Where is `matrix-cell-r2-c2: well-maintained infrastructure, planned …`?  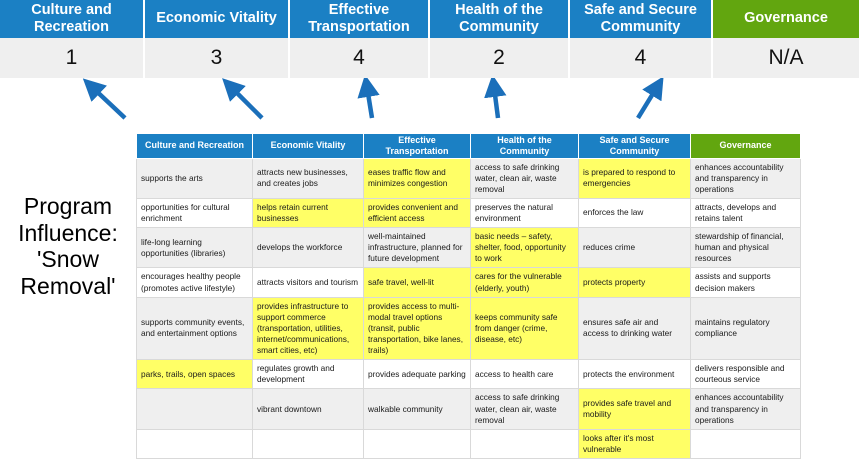 matrix-cell-r2-c2: well-maintained infrastructure, planned … is located at coordinates (417, 248).